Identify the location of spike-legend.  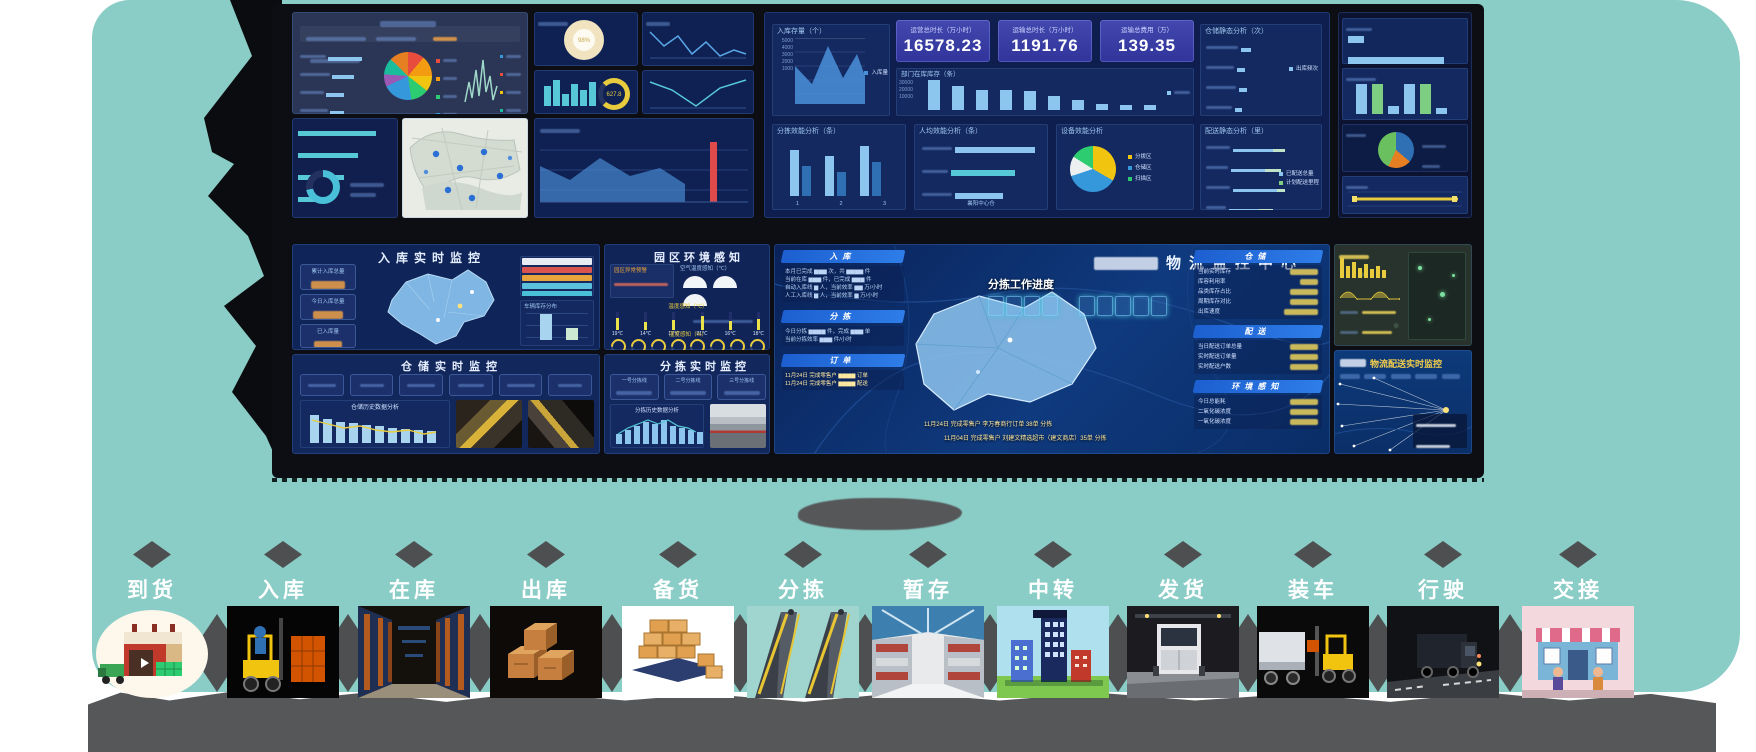
(512, 81).